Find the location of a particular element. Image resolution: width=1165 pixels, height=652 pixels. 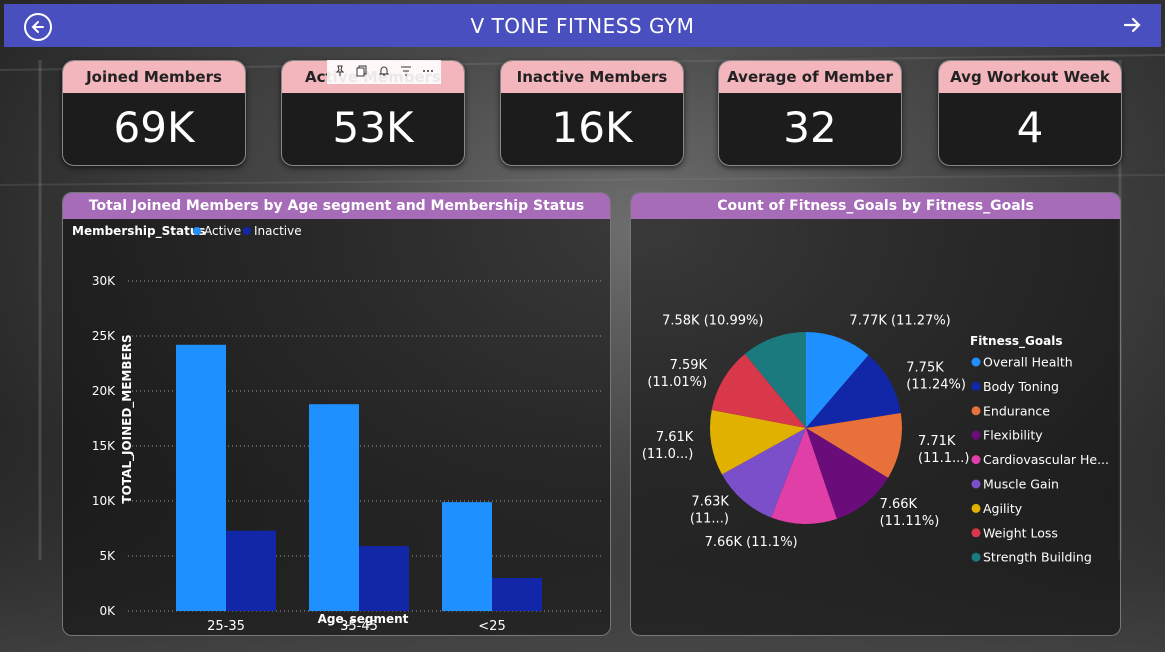

arrow-right-icon is located at coordinates (1132, 25).